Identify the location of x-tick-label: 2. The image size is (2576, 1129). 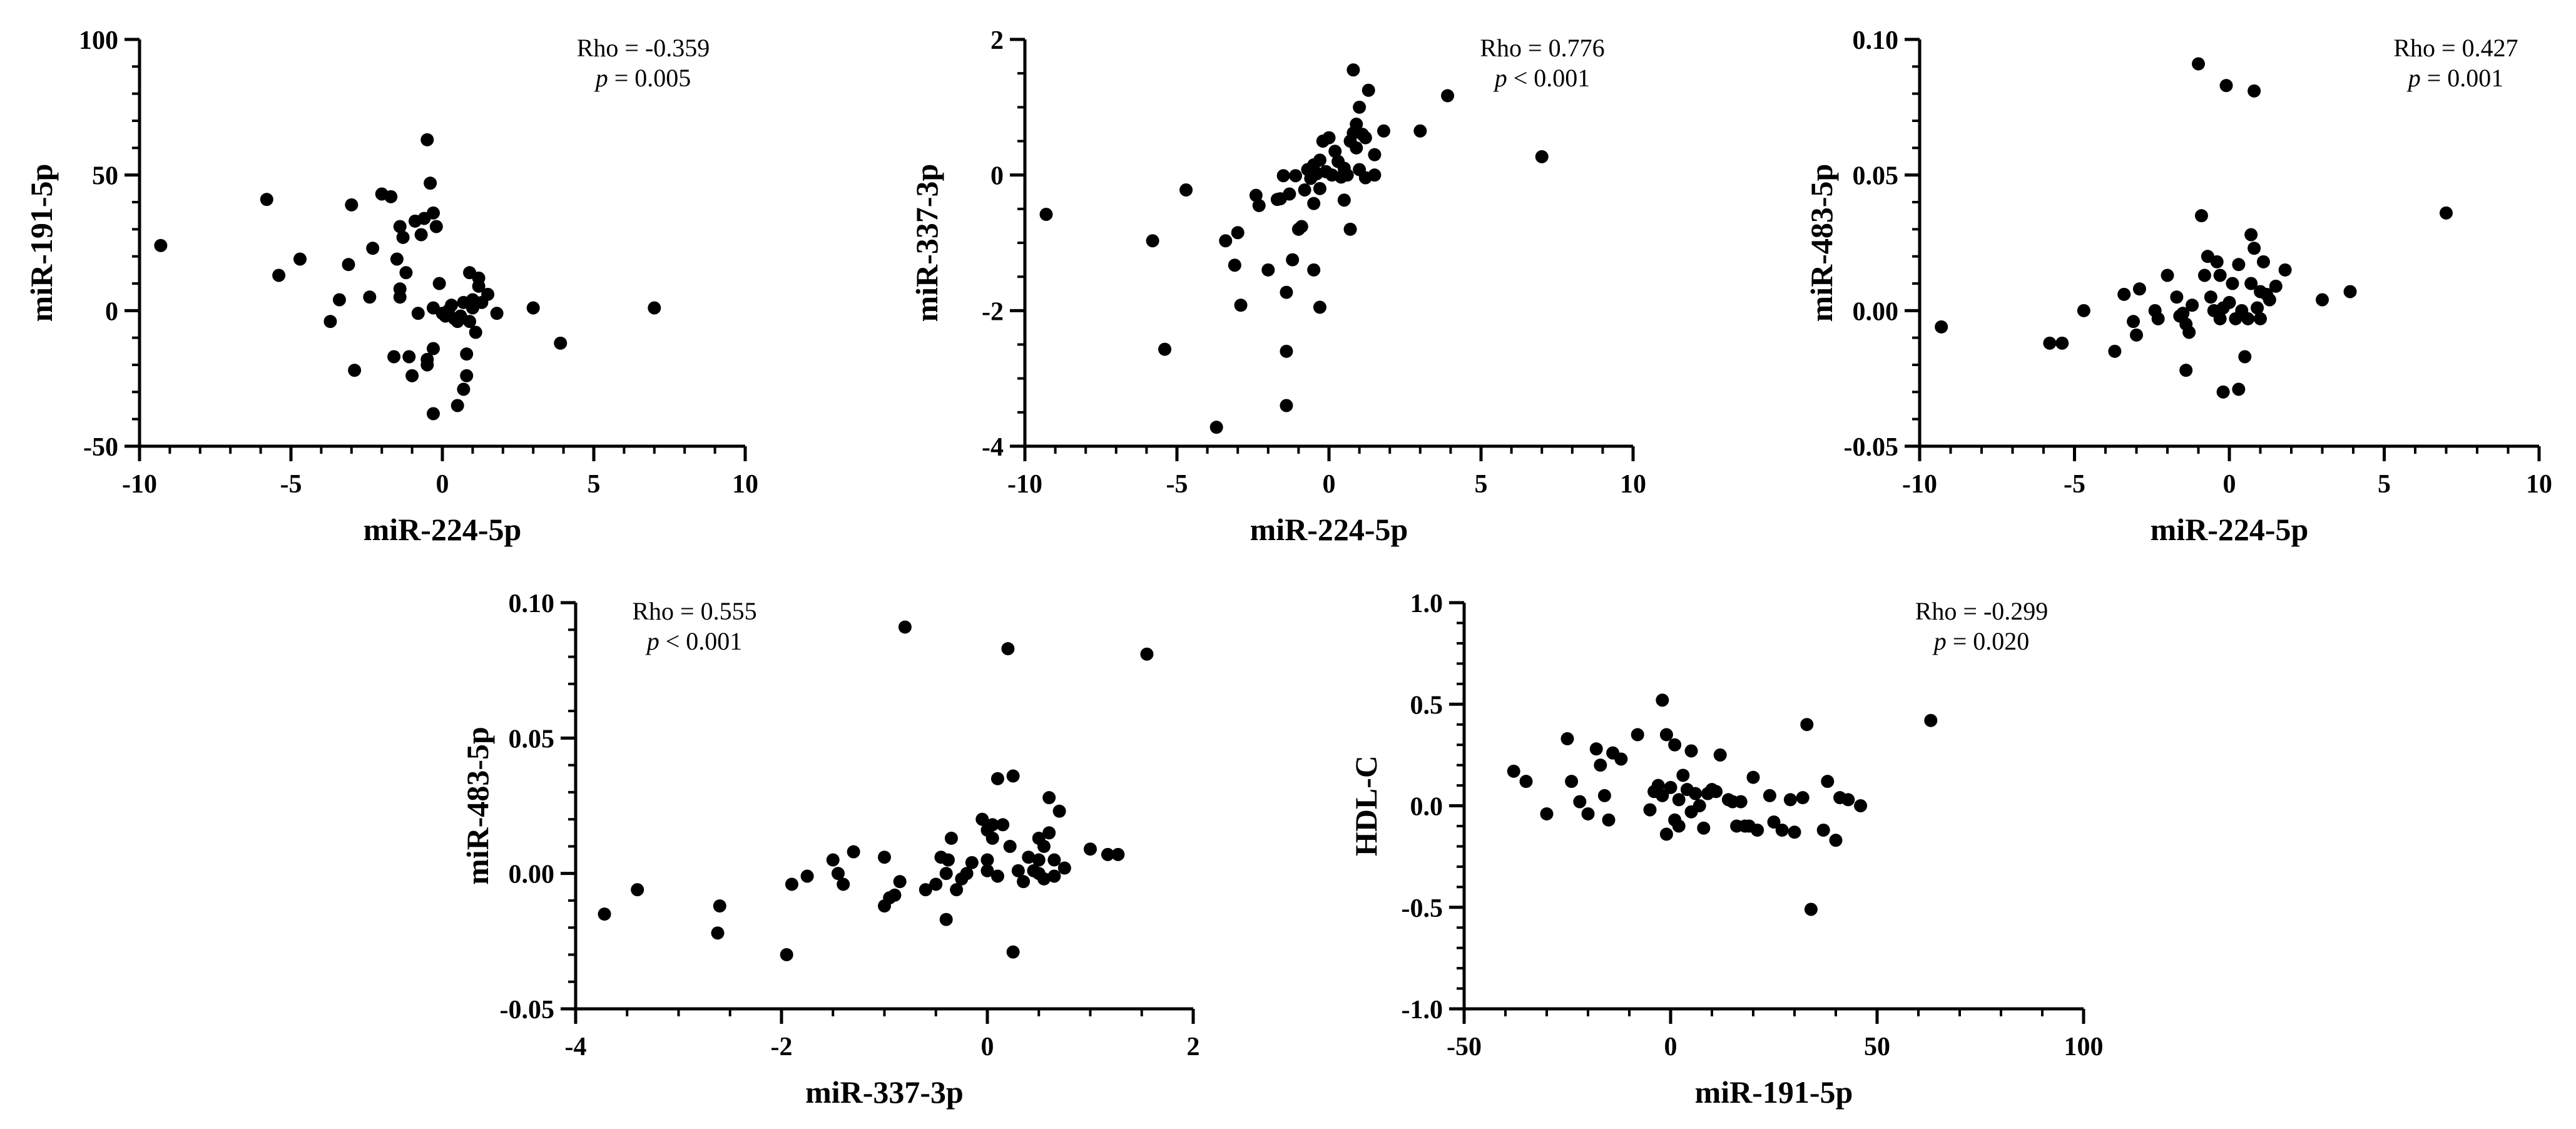
(1193, 1047).